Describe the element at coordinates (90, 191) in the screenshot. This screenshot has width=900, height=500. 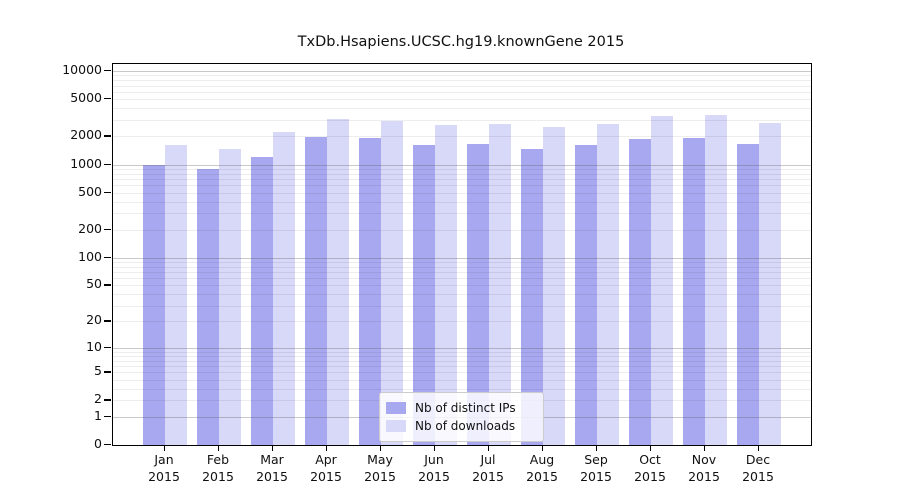
I see `y-tick-label: 500` at that location.